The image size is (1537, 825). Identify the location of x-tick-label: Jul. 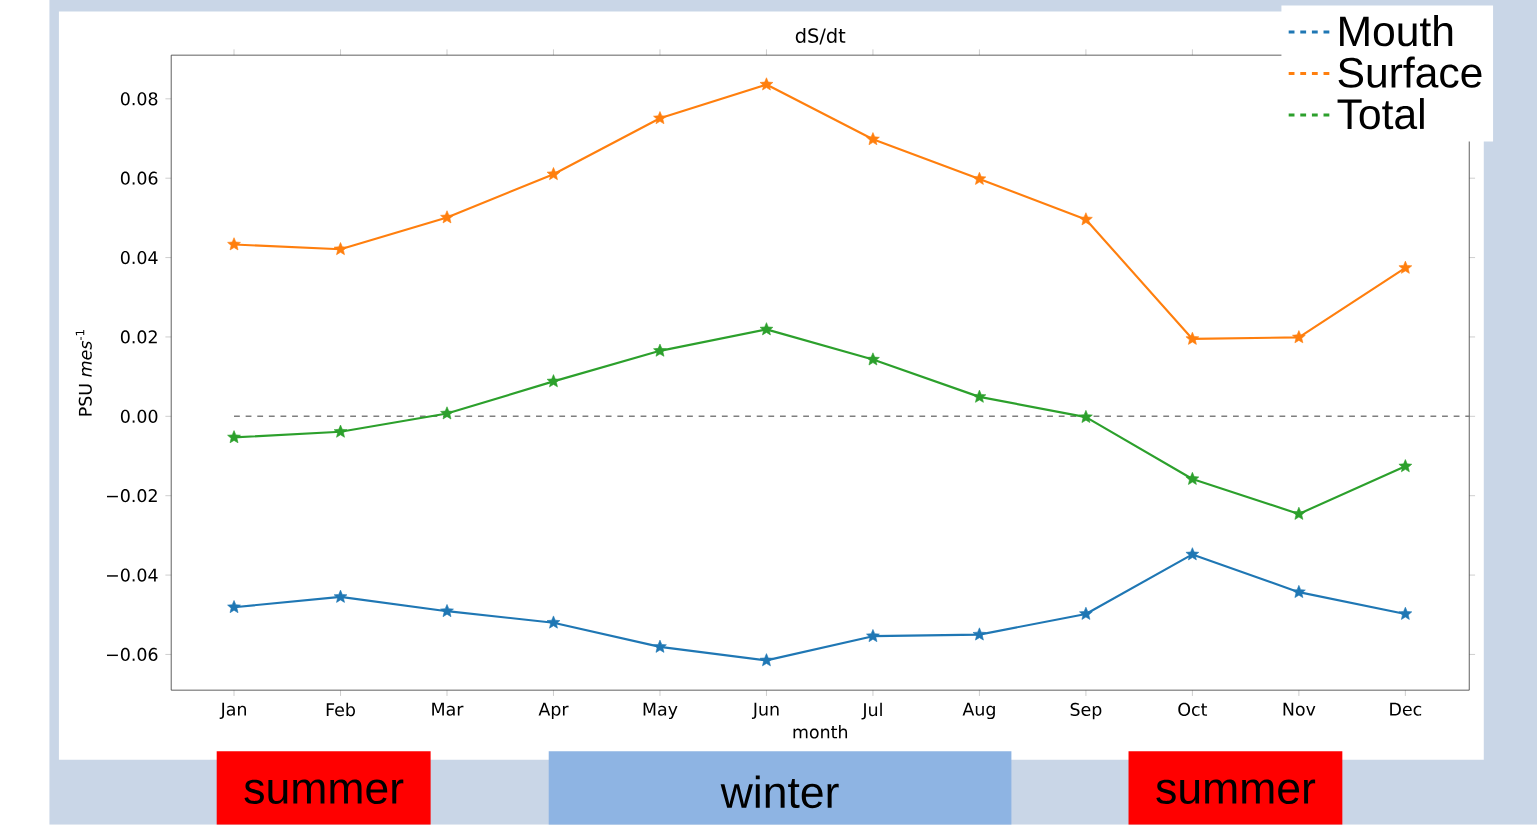
(871, 711).